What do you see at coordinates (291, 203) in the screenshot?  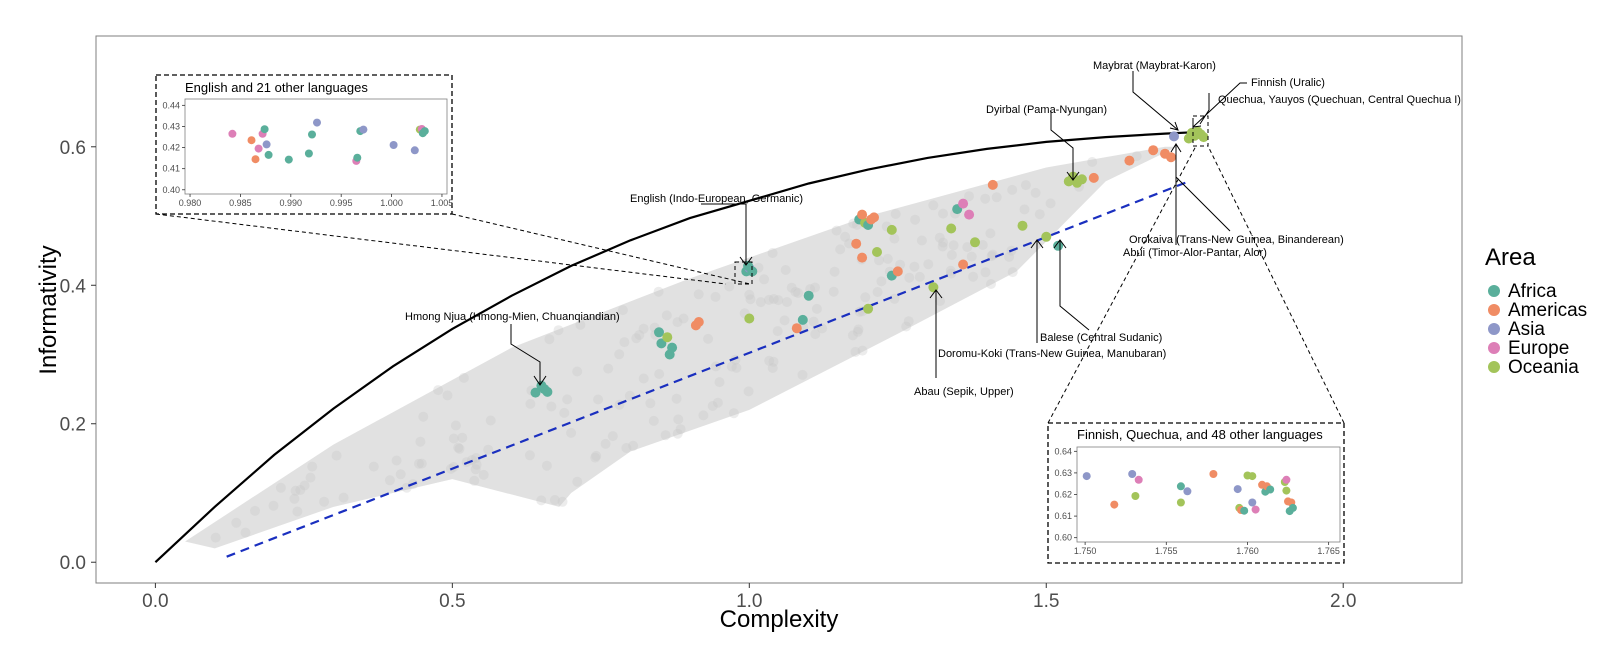 I see `inset-x-tick-label: 0.990` at bounding box center [291, 203].